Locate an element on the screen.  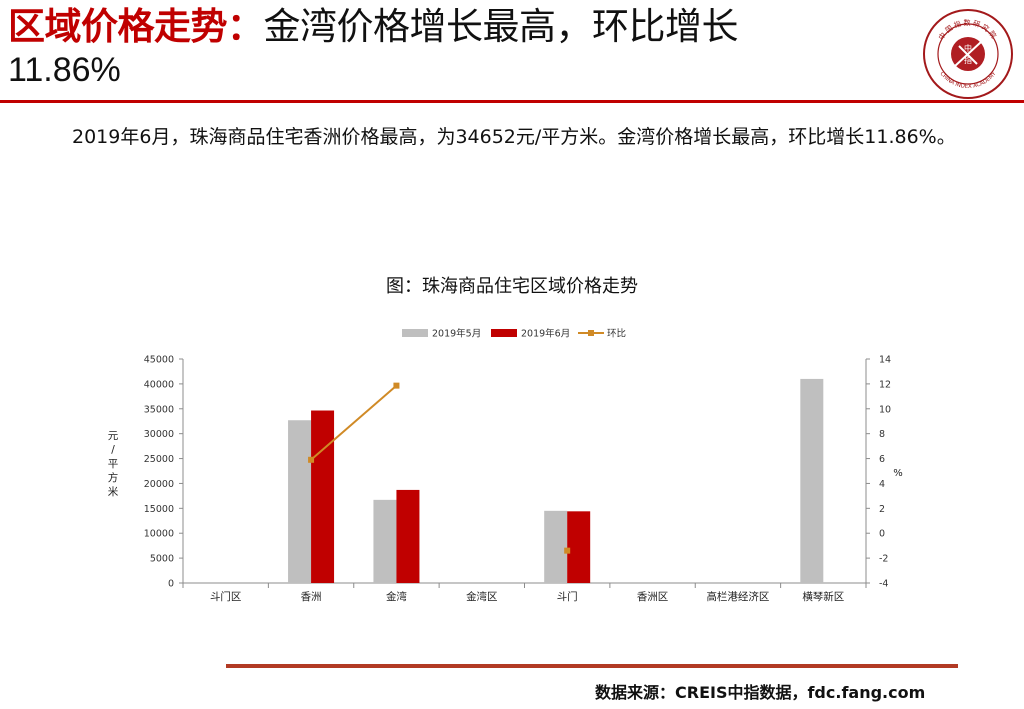
footer-divider is located at coordinates (592, 666).